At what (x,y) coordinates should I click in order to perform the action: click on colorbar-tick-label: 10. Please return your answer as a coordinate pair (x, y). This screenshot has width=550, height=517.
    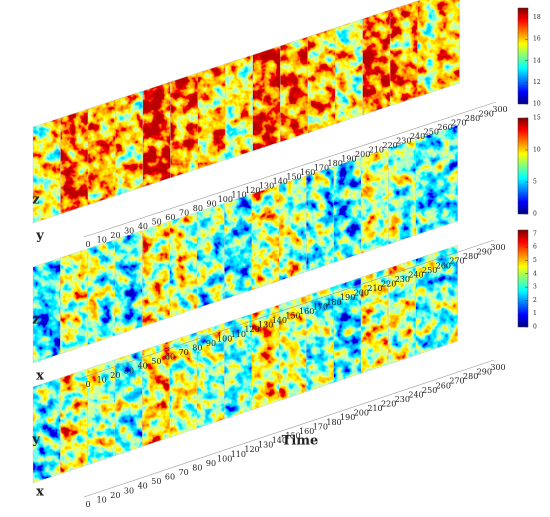
    Looking at the image, I should click on (537, 150).